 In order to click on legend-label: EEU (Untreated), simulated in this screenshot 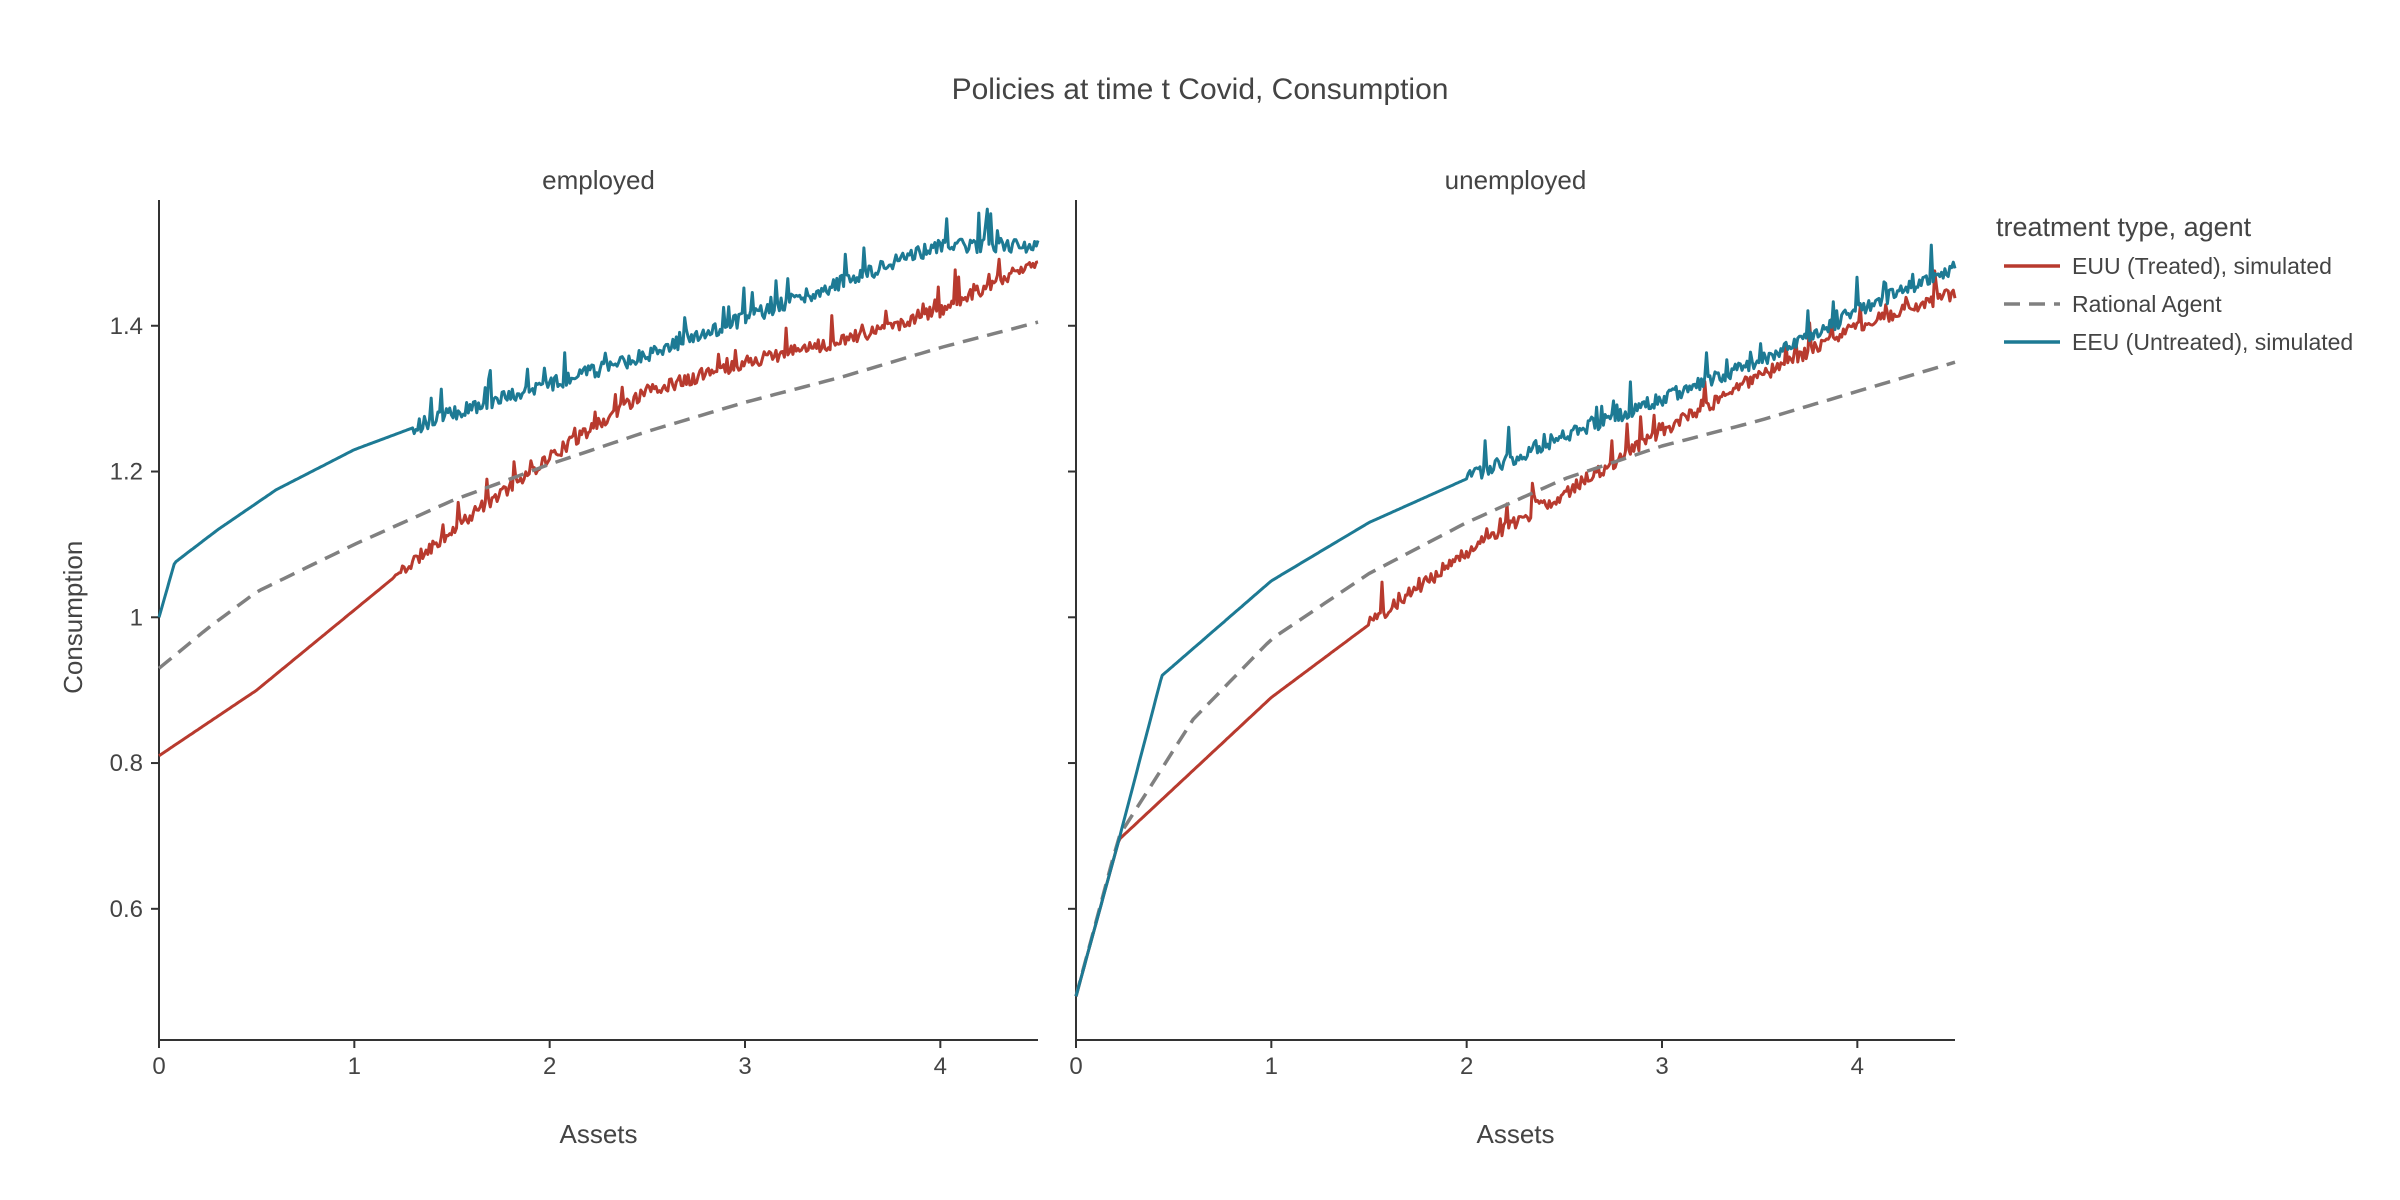, I will do `click(2212, 342)`.